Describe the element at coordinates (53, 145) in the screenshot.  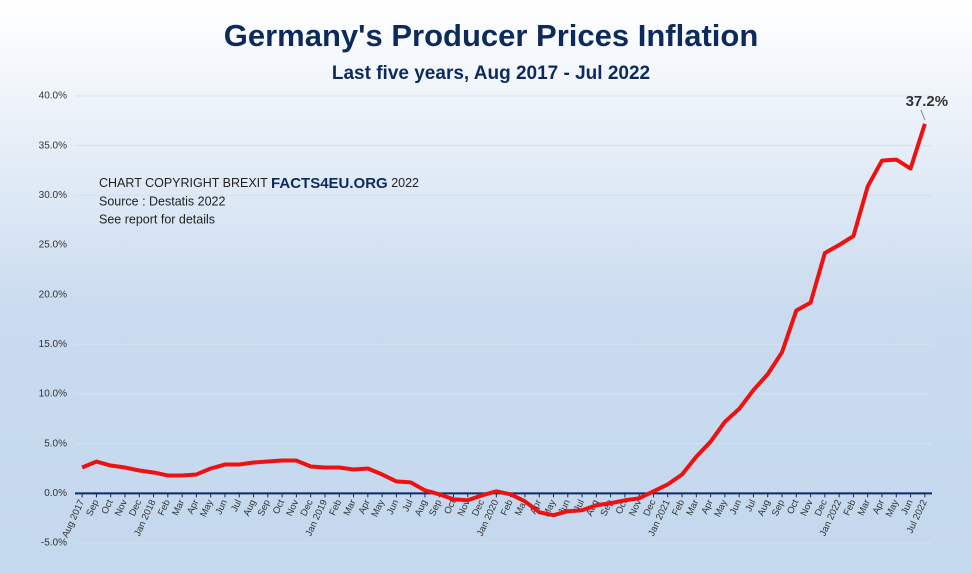
I see `y-tick-label: 35.0%` at that location.